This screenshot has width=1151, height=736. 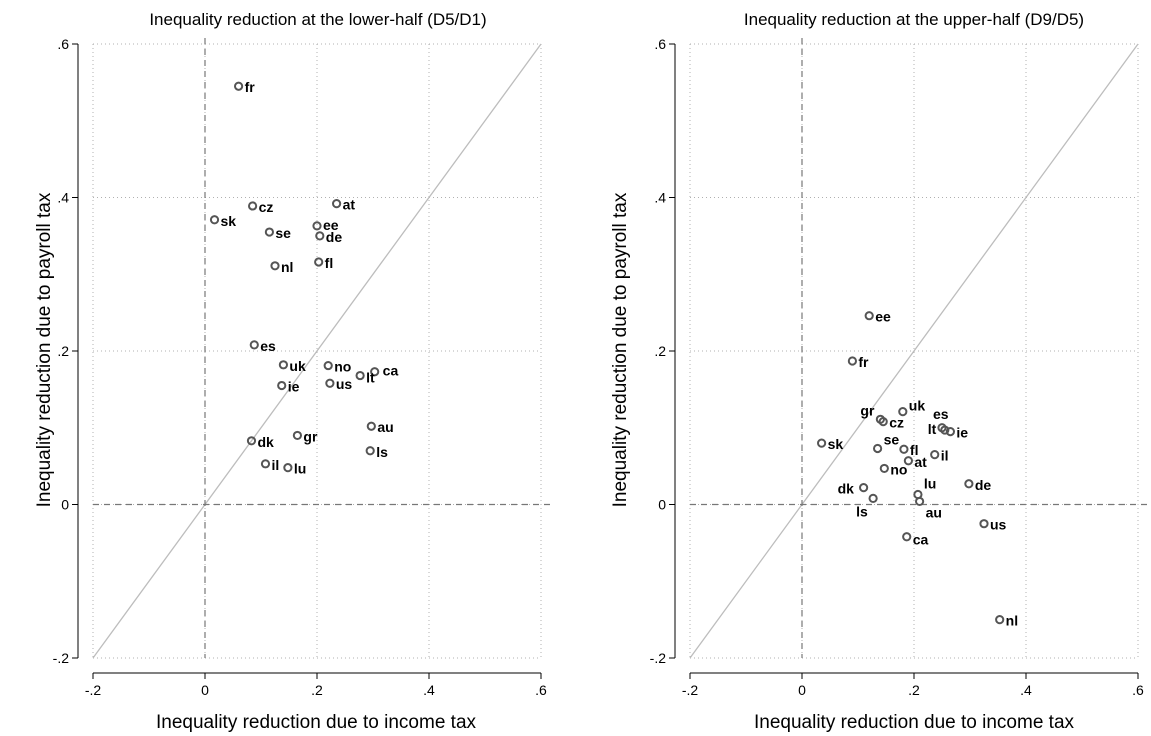 What do you see at coordinates (898, 469) in the screenshot?
I see `right-point-label-no: no` at bounding box center [898, 469].